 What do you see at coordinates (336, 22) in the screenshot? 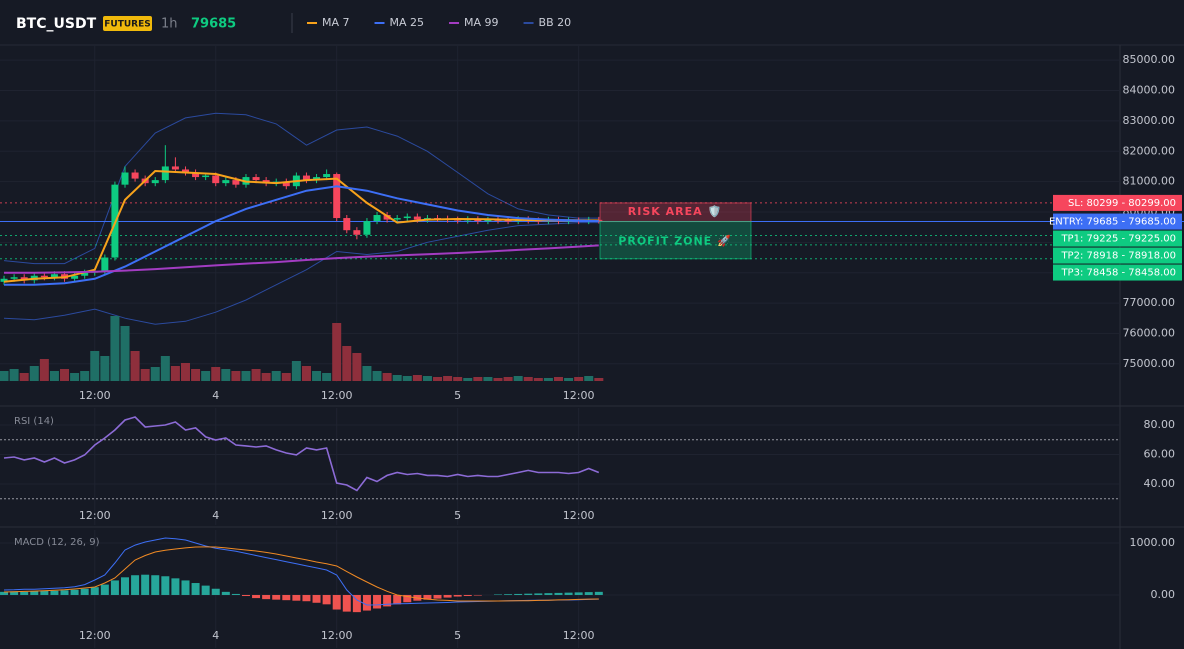
I see `legend-label: MA 7` at bounding box center [336, 22].